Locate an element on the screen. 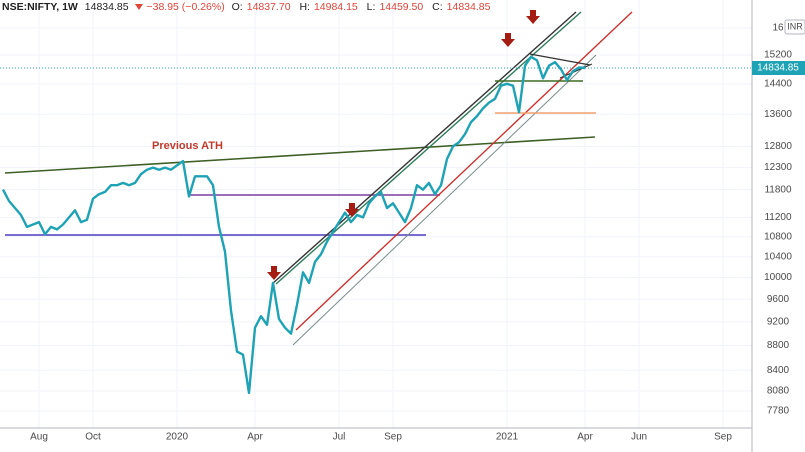  last-price-badge is located at coordinates (778, 68).